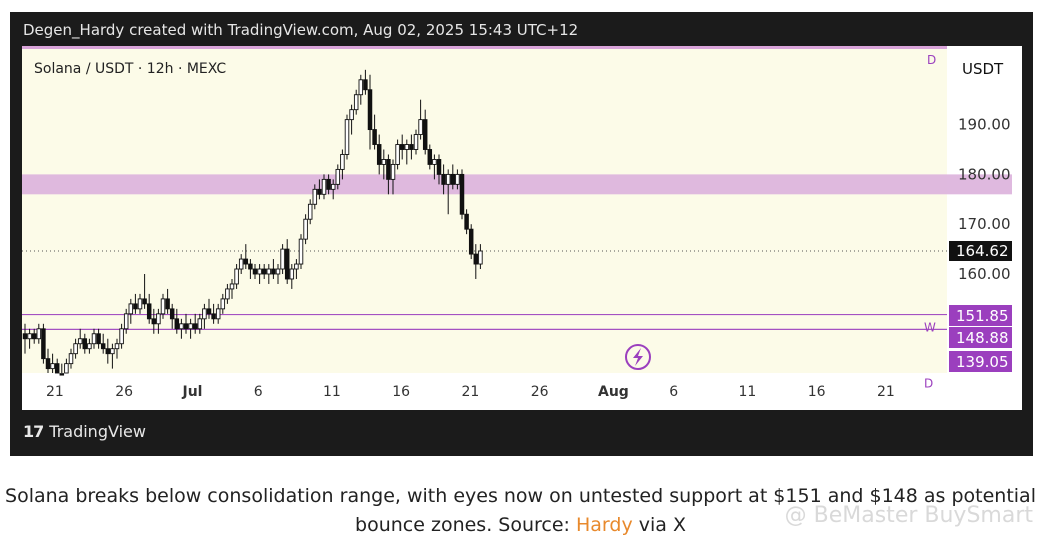  Describe the element at coordinates (748, 392) in the screenshot. I see `x-tick-label-10: 11` at that location.